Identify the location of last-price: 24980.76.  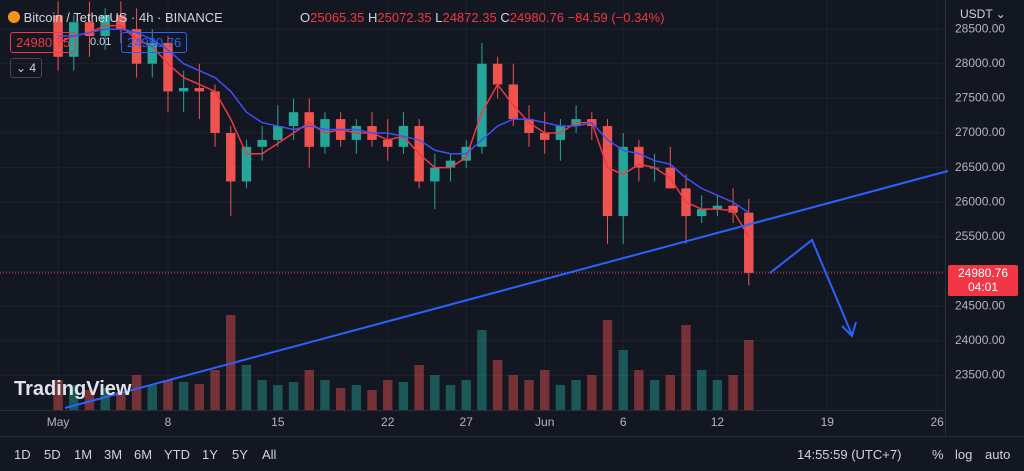
(983, 272).